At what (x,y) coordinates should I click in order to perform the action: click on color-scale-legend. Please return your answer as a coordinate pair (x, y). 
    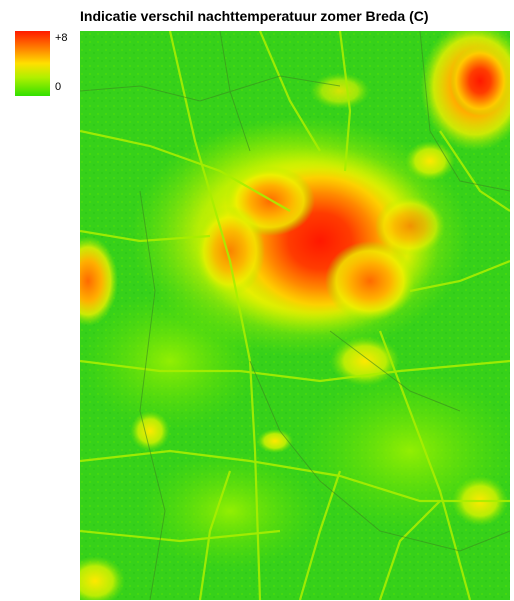
    Looking at the image, I should click on (32, 63).